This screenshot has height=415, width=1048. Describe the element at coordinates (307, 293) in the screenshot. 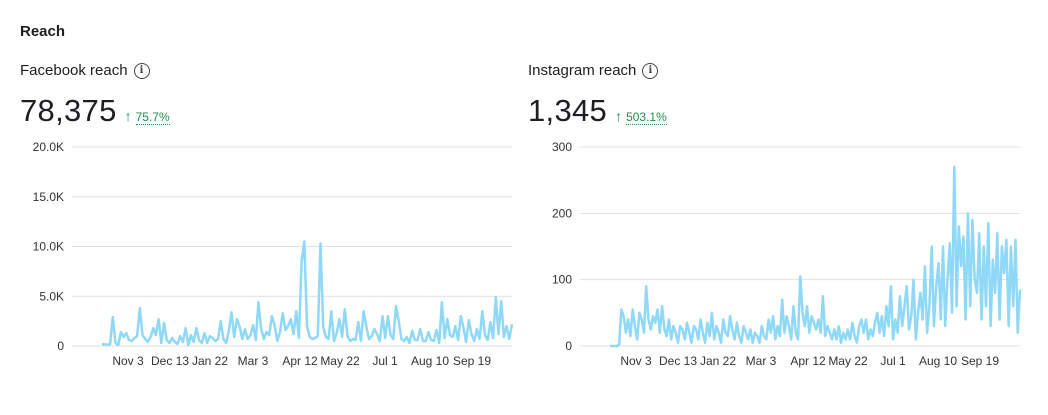

I see `series-line` at that location.